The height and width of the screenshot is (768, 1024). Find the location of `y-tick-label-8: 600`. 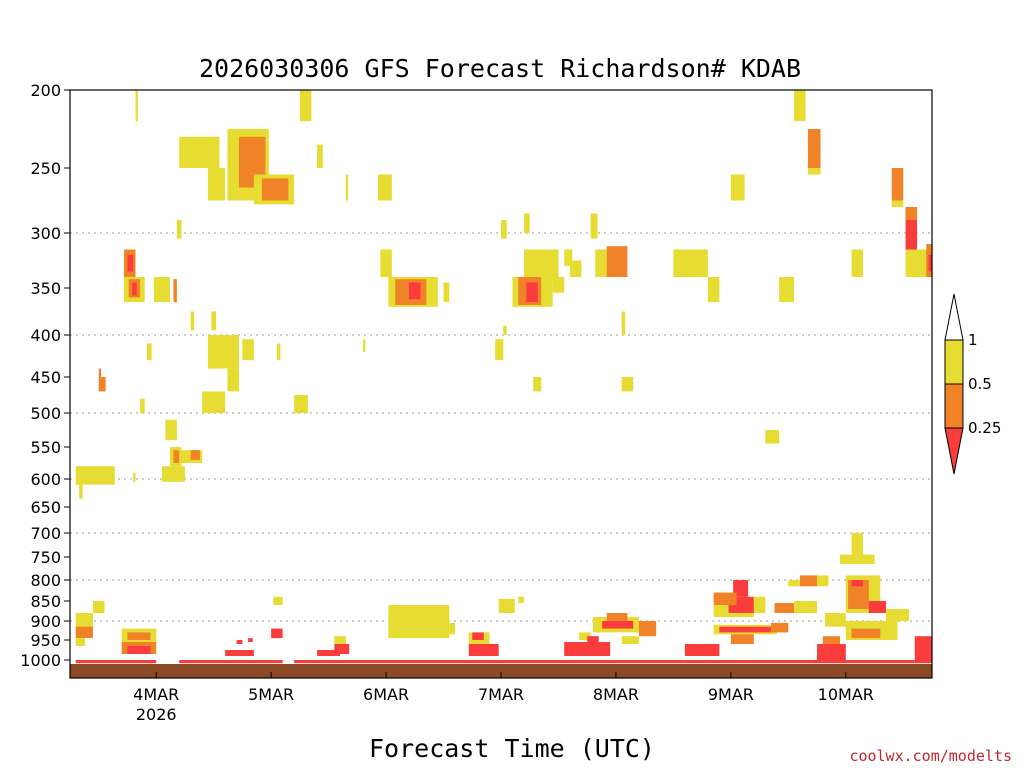

y-tick-label-8: 600 is located at coordinates (45, 479).